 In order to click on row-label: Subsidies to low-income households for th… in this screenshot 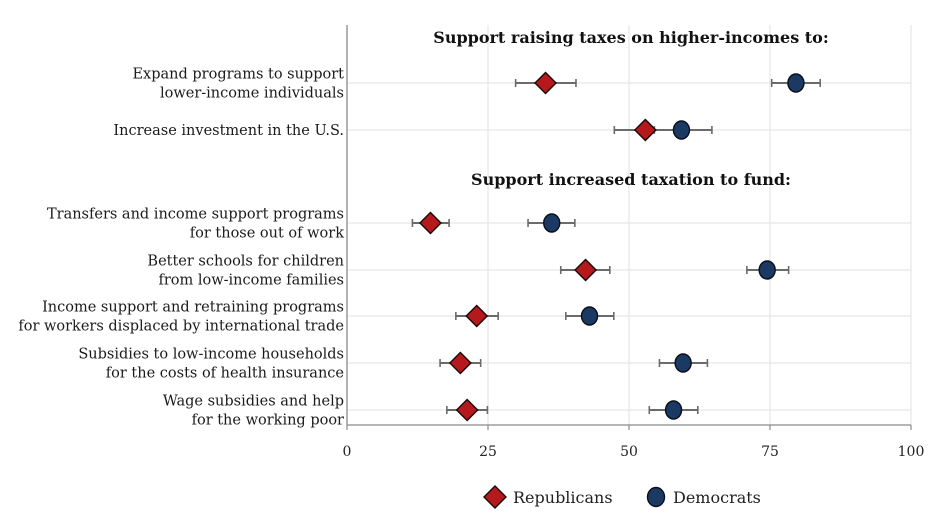, I will do `click(211, 364)`.